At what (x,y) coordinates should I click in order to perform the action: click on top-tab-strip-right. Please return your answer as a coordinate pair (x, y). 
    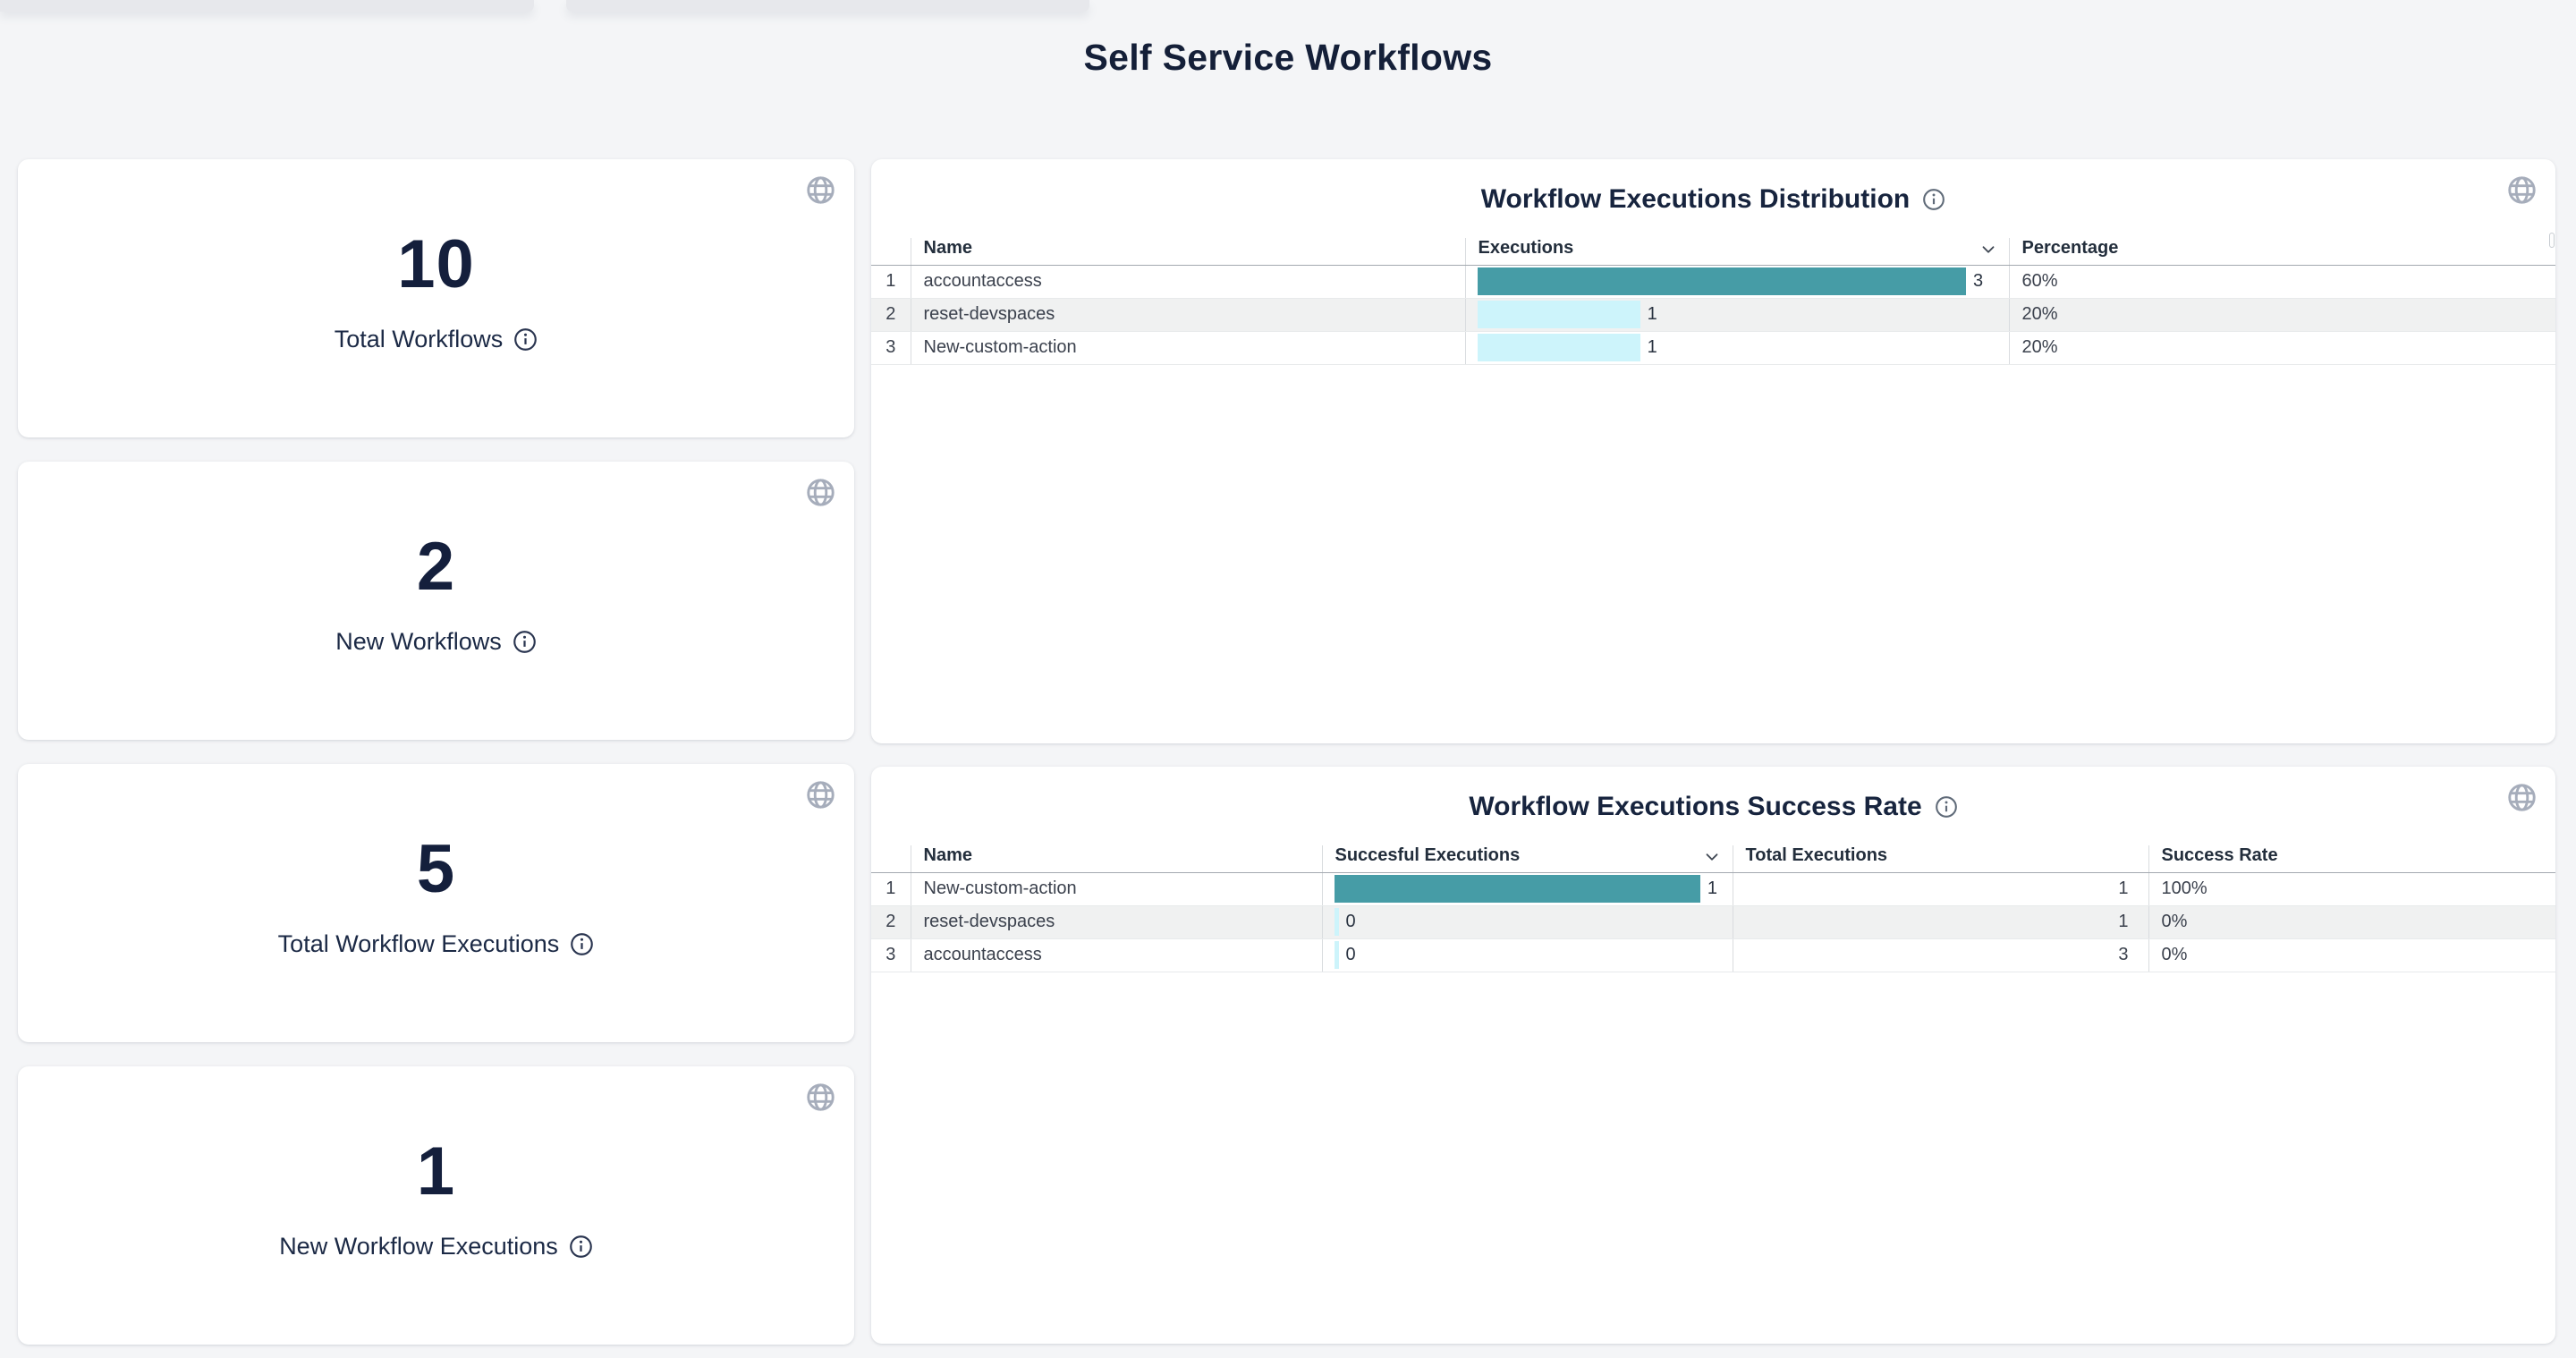
    Looking at the image, I should click on (827, 6).